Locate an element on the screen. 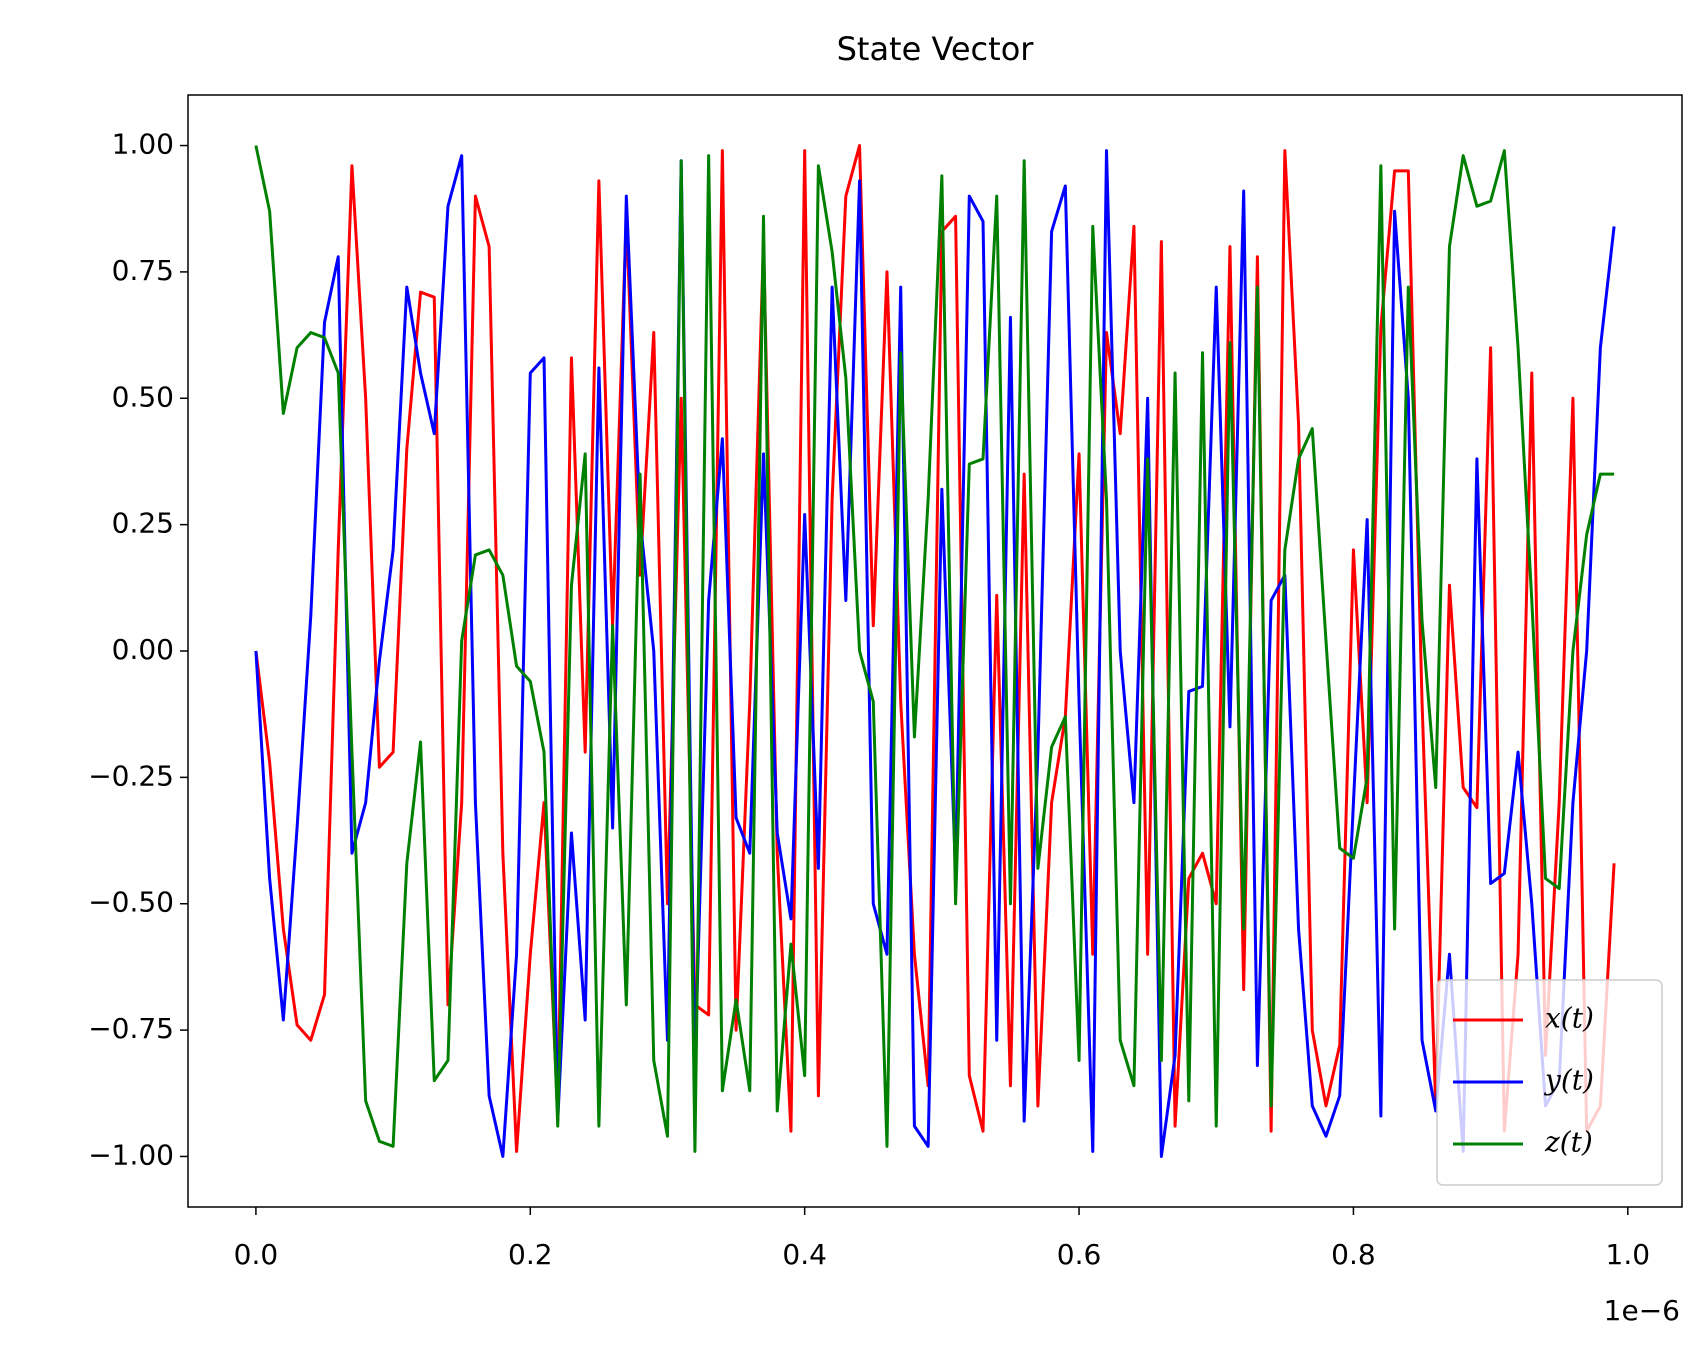 This screenshot has height=1357, width=1704. legend-label: x(t) is located at coordinates (1569, 1018).